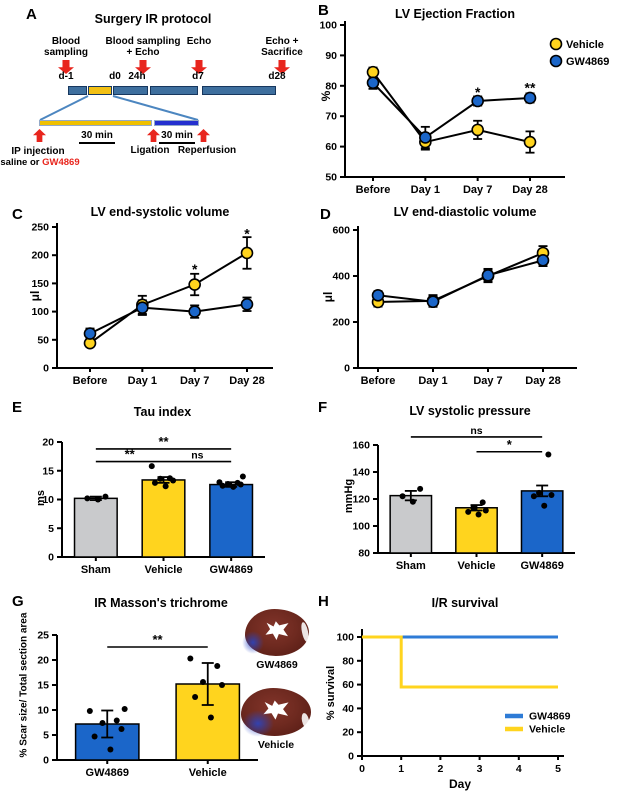 This screenshot has height=792, width=620. What do you see at coordinates (43, 636) in the screenshot?
I see `svg-text: 25` at bounding box center [43, 636].